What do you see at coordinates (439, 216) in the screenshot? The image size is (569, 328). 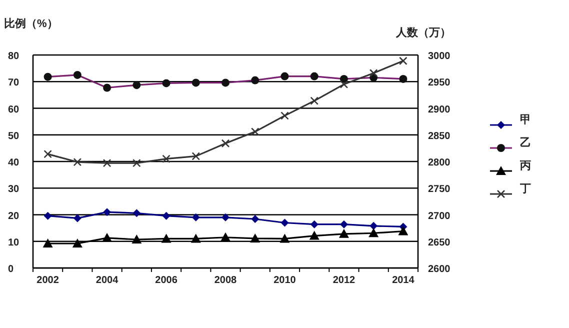 I see `y2tick: 2700` at bounding box center [439, 216].